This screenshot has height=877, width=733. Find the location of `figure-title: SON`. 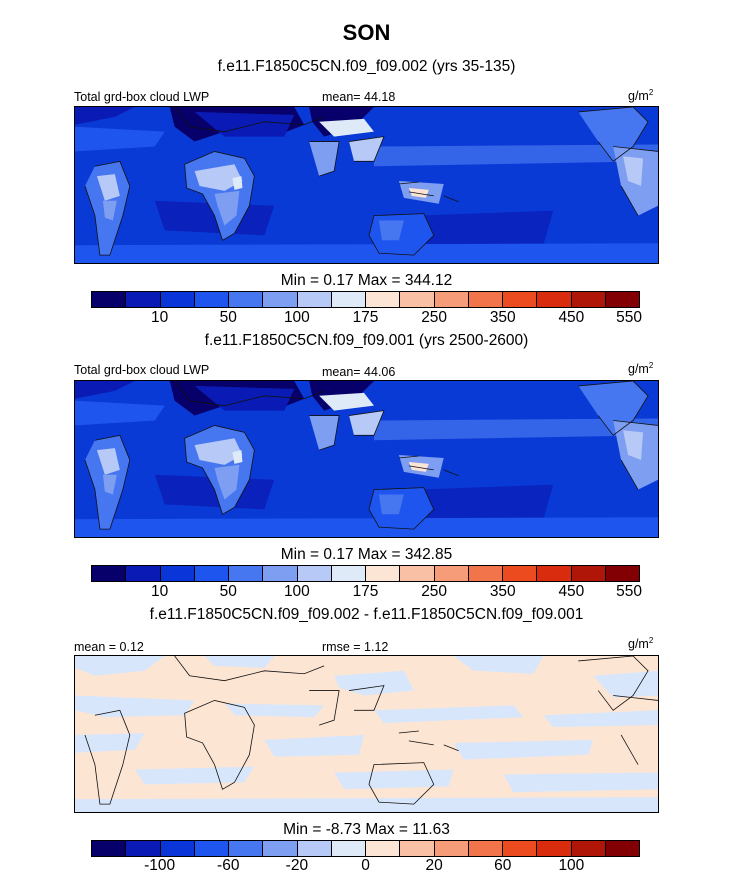

figure-title: SON is located at coordinates (366, 32).